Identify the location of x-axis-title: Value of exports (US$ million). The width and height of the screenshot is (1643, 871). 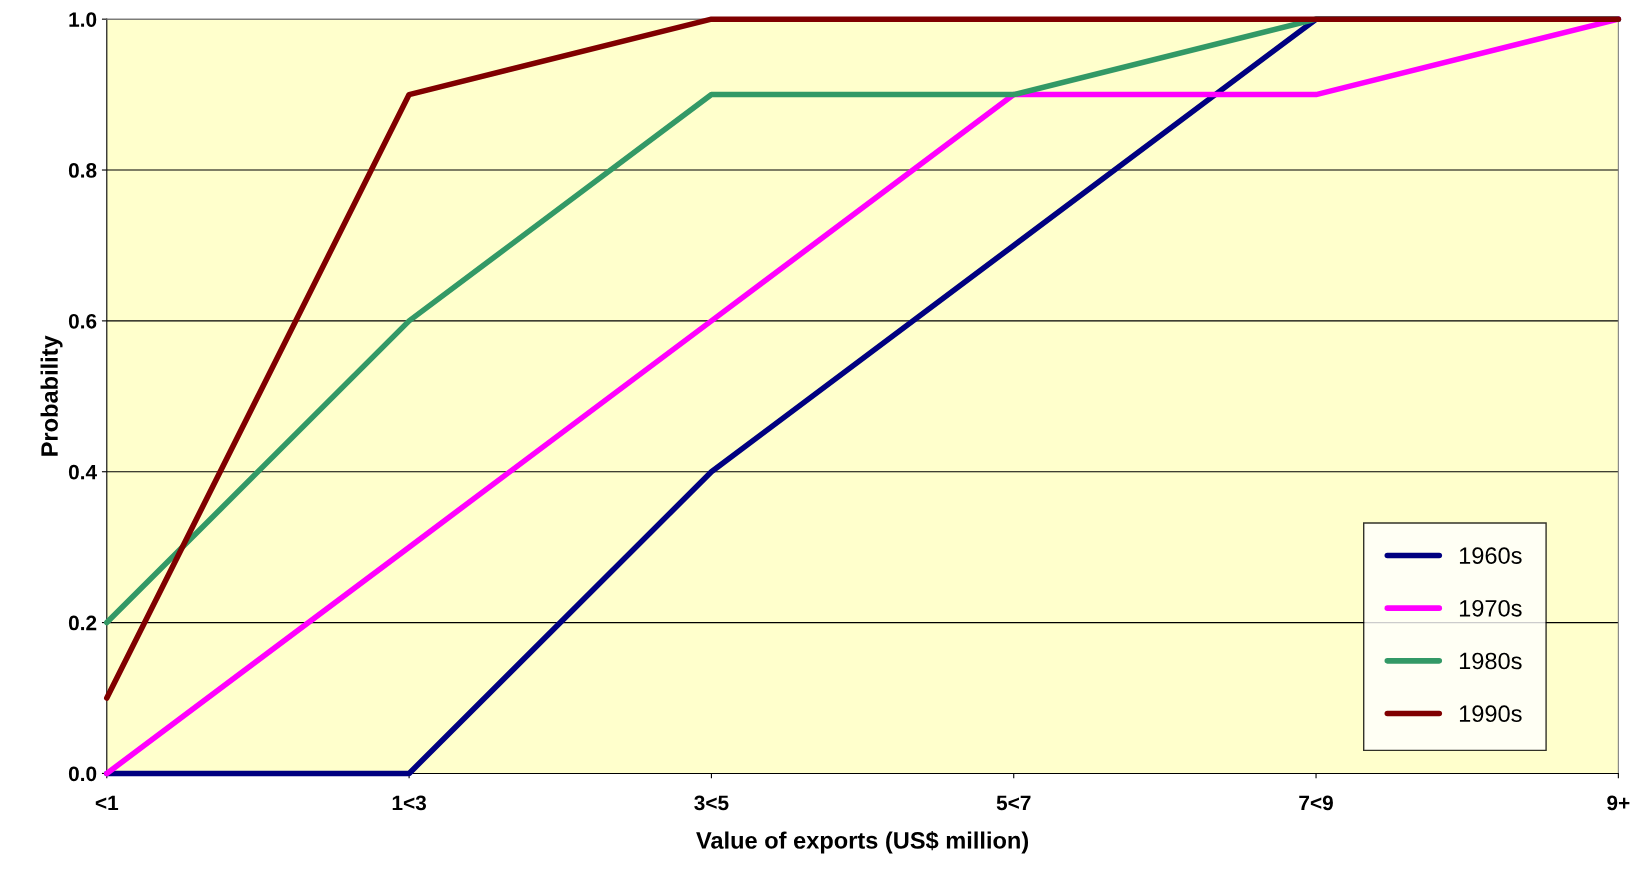
(862, 842).